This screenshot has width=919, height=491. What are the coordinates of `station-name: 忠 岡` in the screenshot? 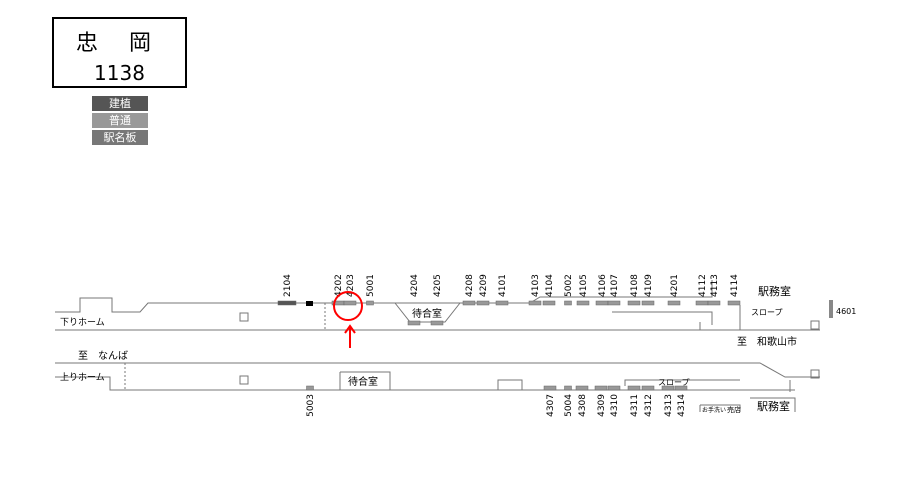 It's located at (119, 43).